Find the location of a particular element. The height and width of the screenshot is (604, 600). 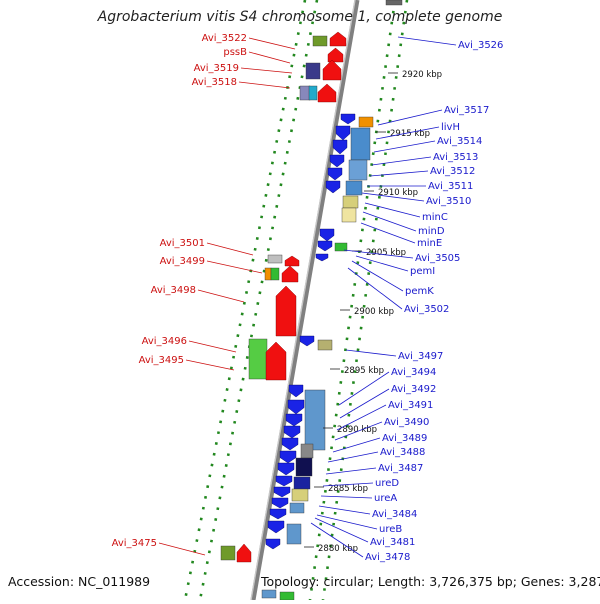

gene-label-right-2: livH is located at coordinates (450, 127).